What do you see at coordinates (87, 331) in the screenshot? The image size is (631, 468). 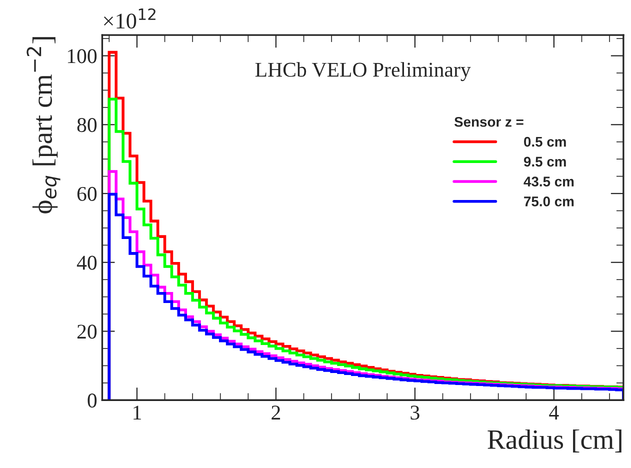 I see `y-tick-label: 20` at bounding box center [87, 331].